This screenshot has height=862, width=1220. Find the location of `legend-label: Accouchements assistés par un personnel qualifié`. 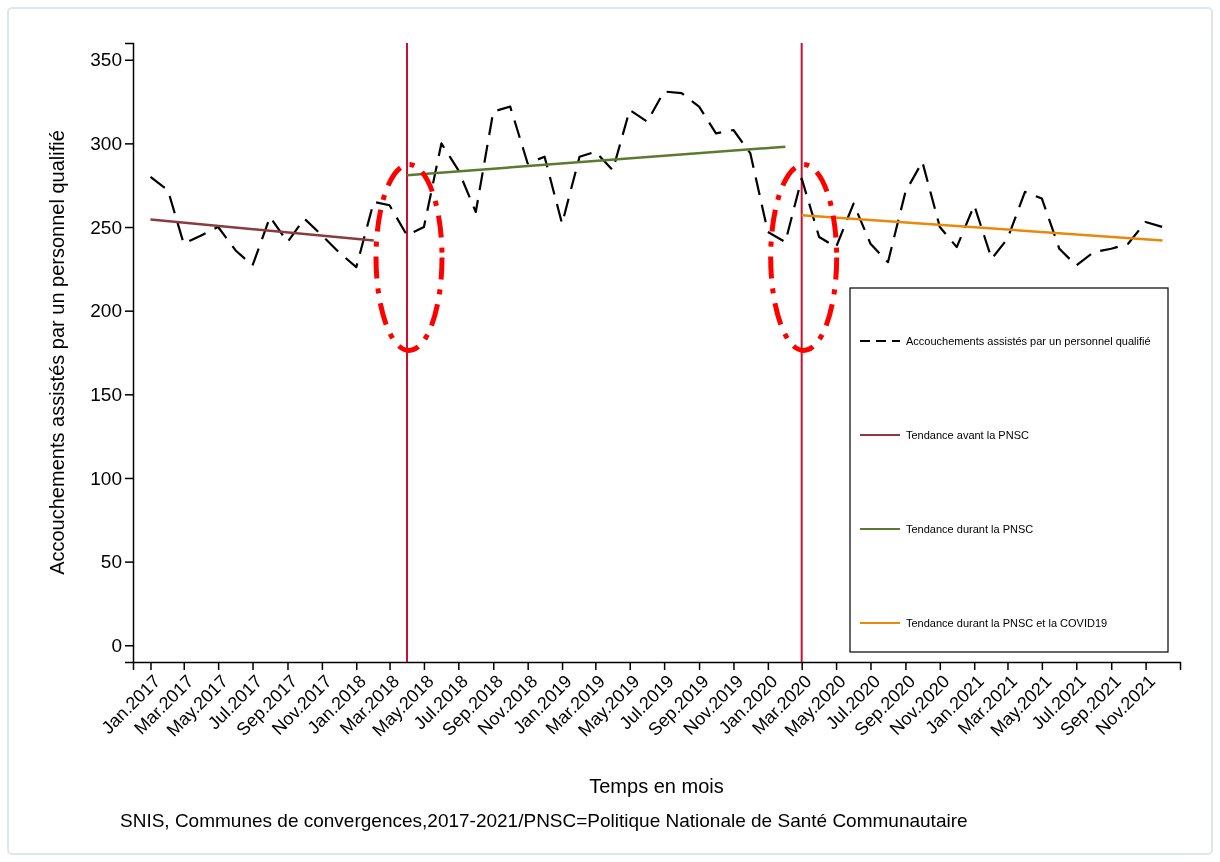

legend-label: Accouchements assistés par un personnel qualifié is located at coordinates (1028, 341).